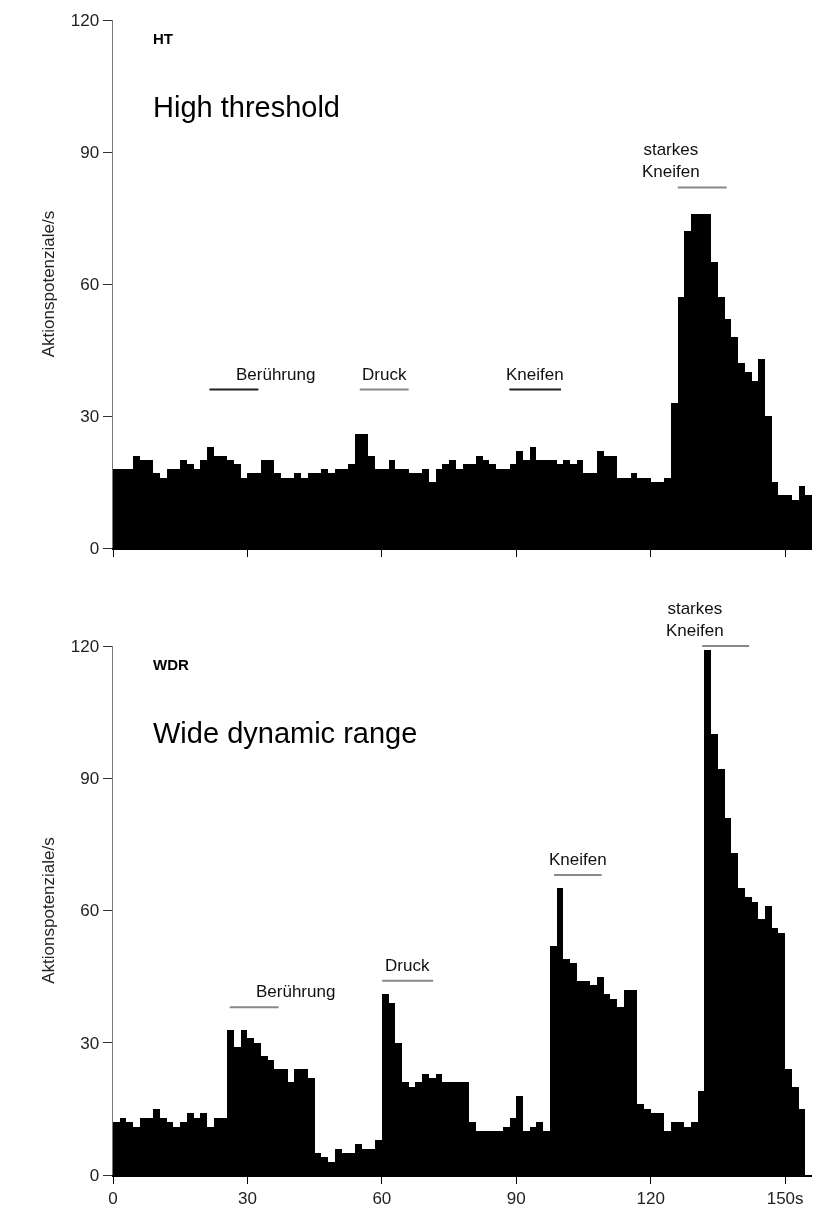 The width and height of the screenshot is (823, 1216). I want to click on x-tick-label: 0, so click(113, 1198).